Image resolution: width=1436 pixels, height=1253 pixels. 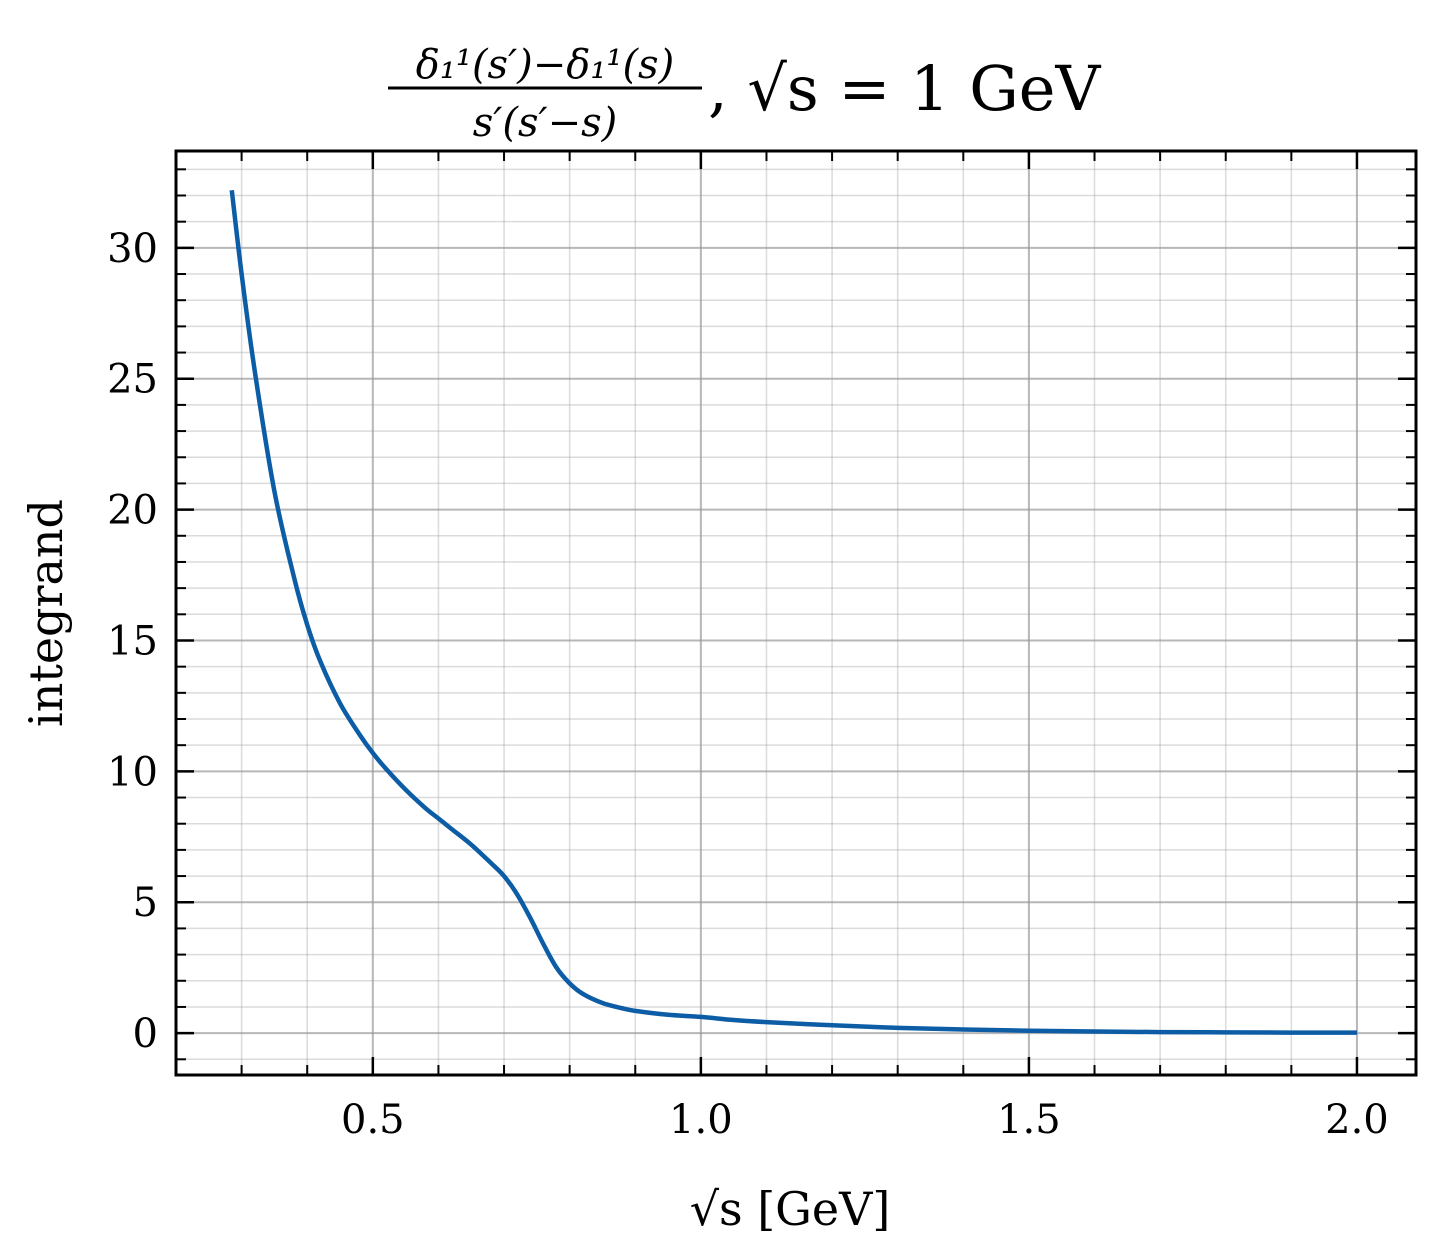 What do you see at coordinates (132, 511) in the screenshot?
I see `y-tick-label: 20` at bounding box center [132, 511].